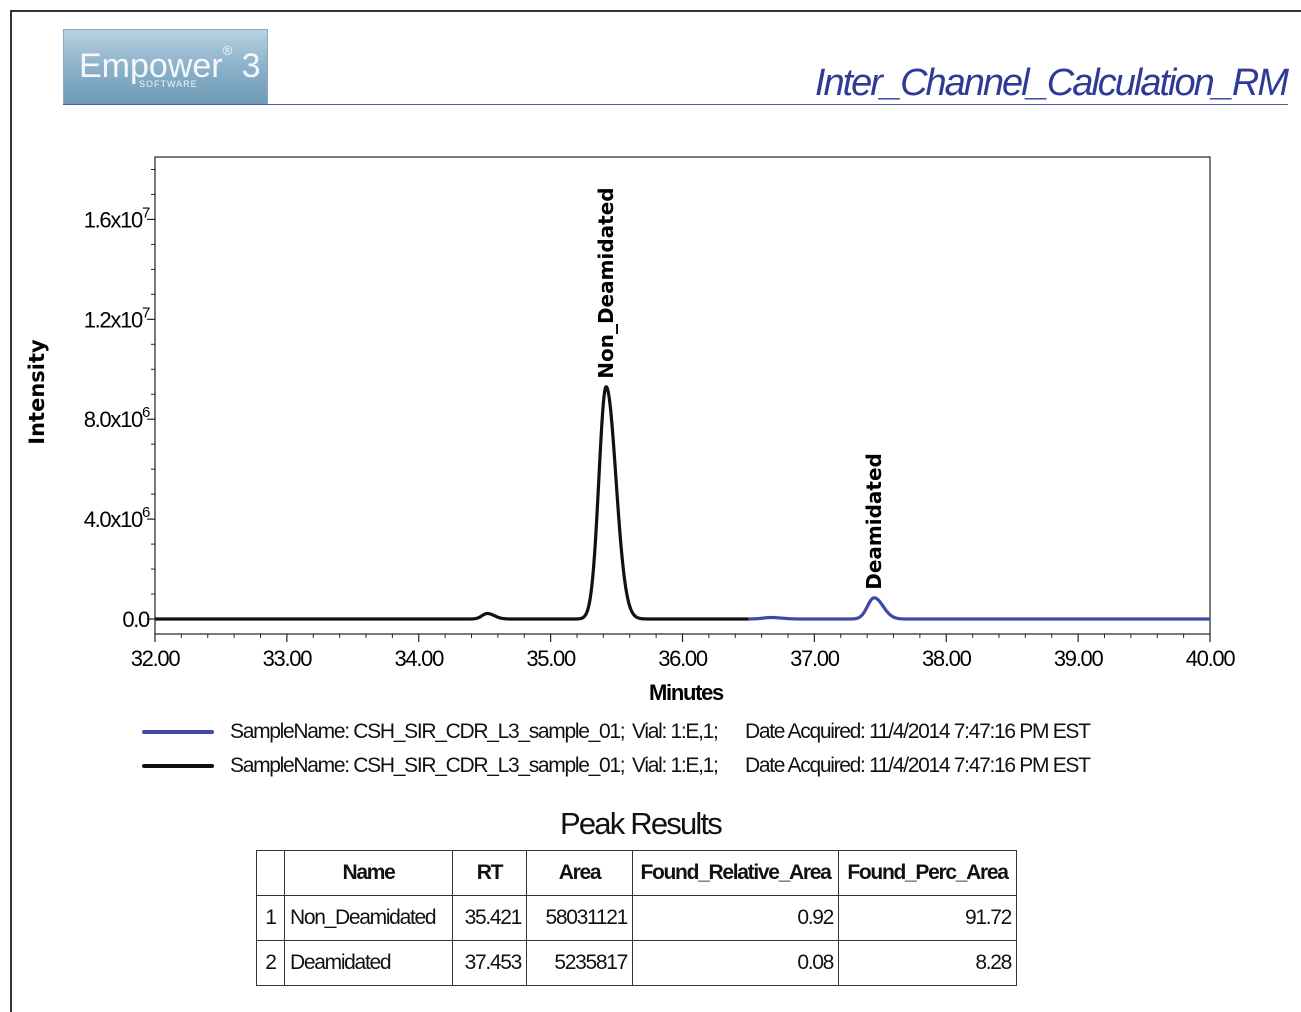  What do you see at coordinates (136, 619) in the screenshot?
I see `y-tick-label: 0.0` at bounding box center [136, 619].